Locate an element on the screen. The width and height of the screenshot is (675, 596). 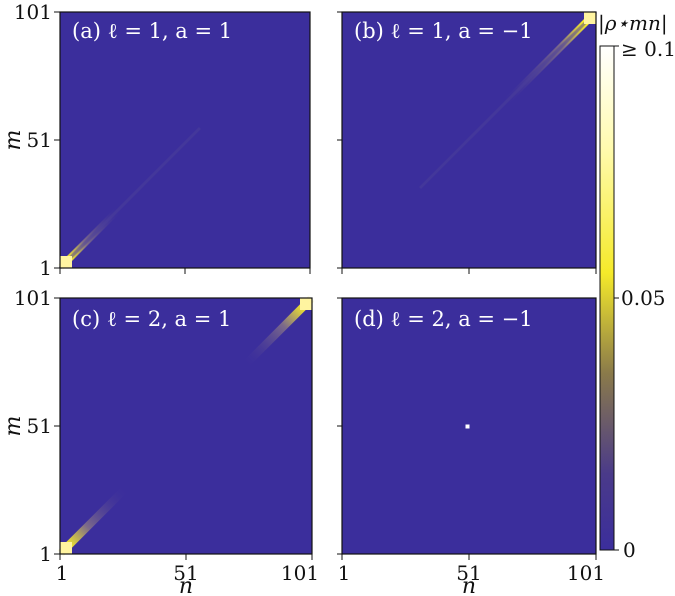
x-tick-left-101: 101 is located at coordinates (300, 573).